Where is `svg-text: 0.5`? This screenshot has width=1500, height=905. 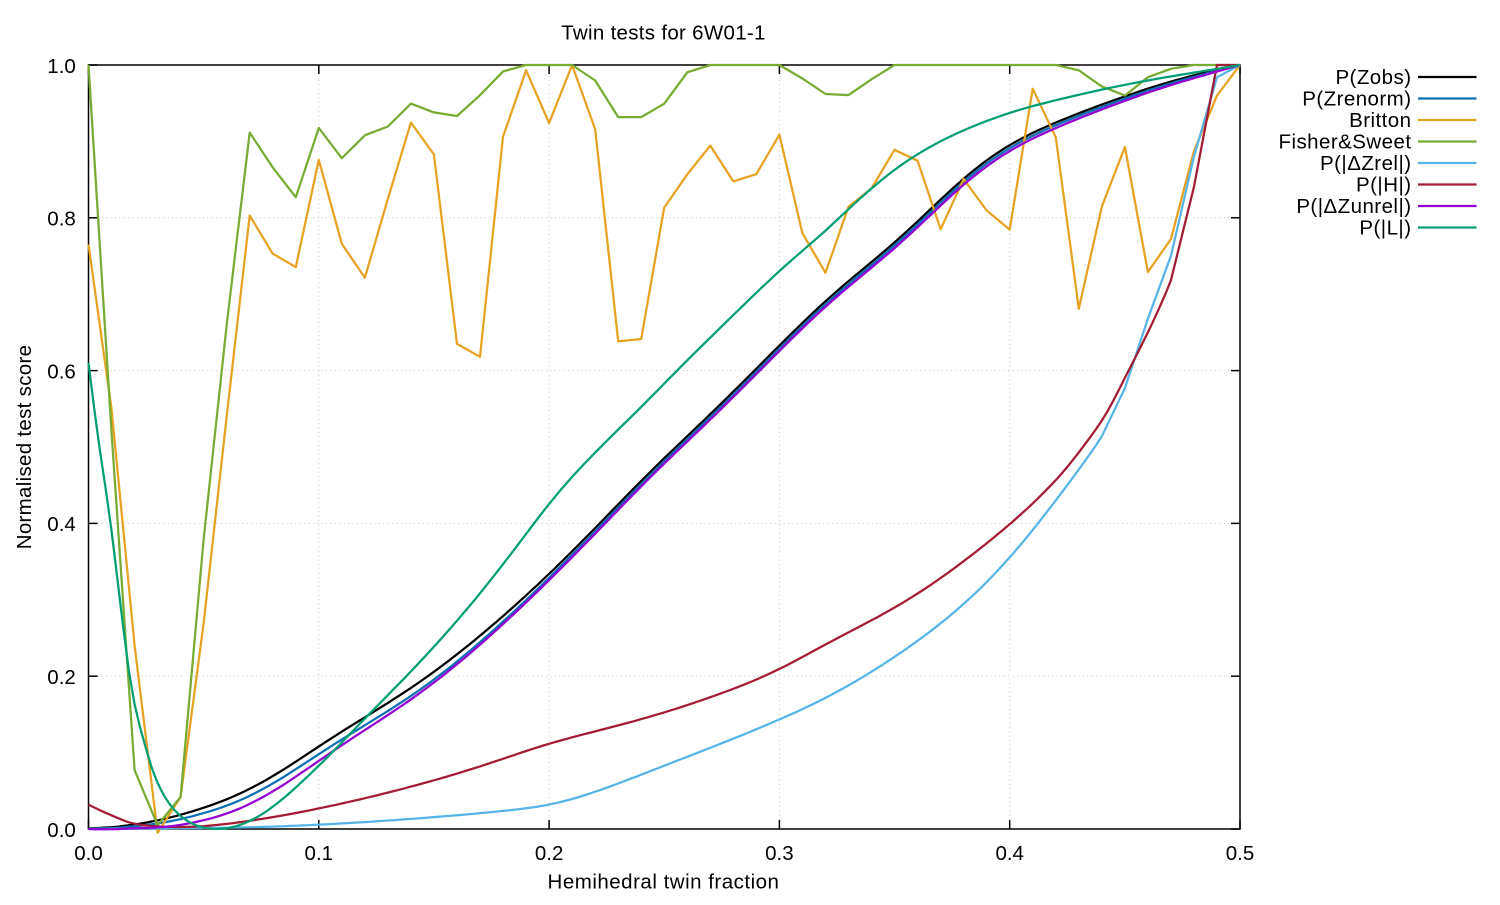
svg-text: 0.5 is located at coordinates (1240, 853).